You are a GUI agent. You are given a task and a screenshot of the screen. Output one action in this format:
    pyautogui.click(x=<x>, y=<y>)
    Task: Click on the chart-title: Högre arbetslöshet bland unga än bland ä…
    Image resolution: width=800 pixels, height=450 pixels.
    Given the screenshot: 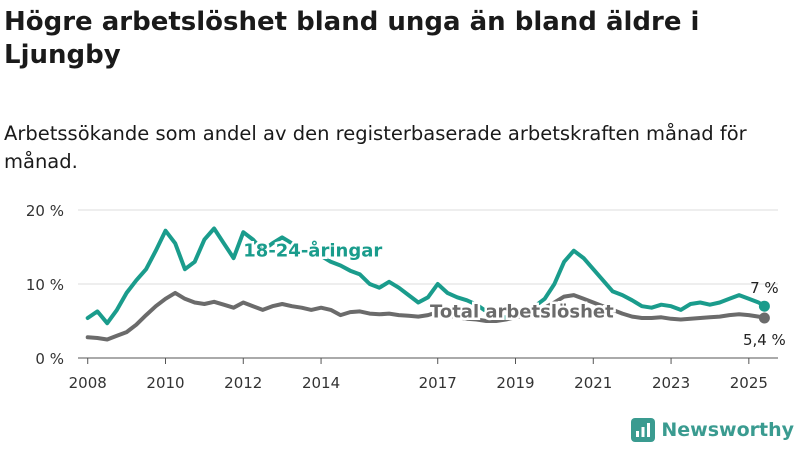 What is the action you would take?
    pyautogui.click(x=352, y=38)
    